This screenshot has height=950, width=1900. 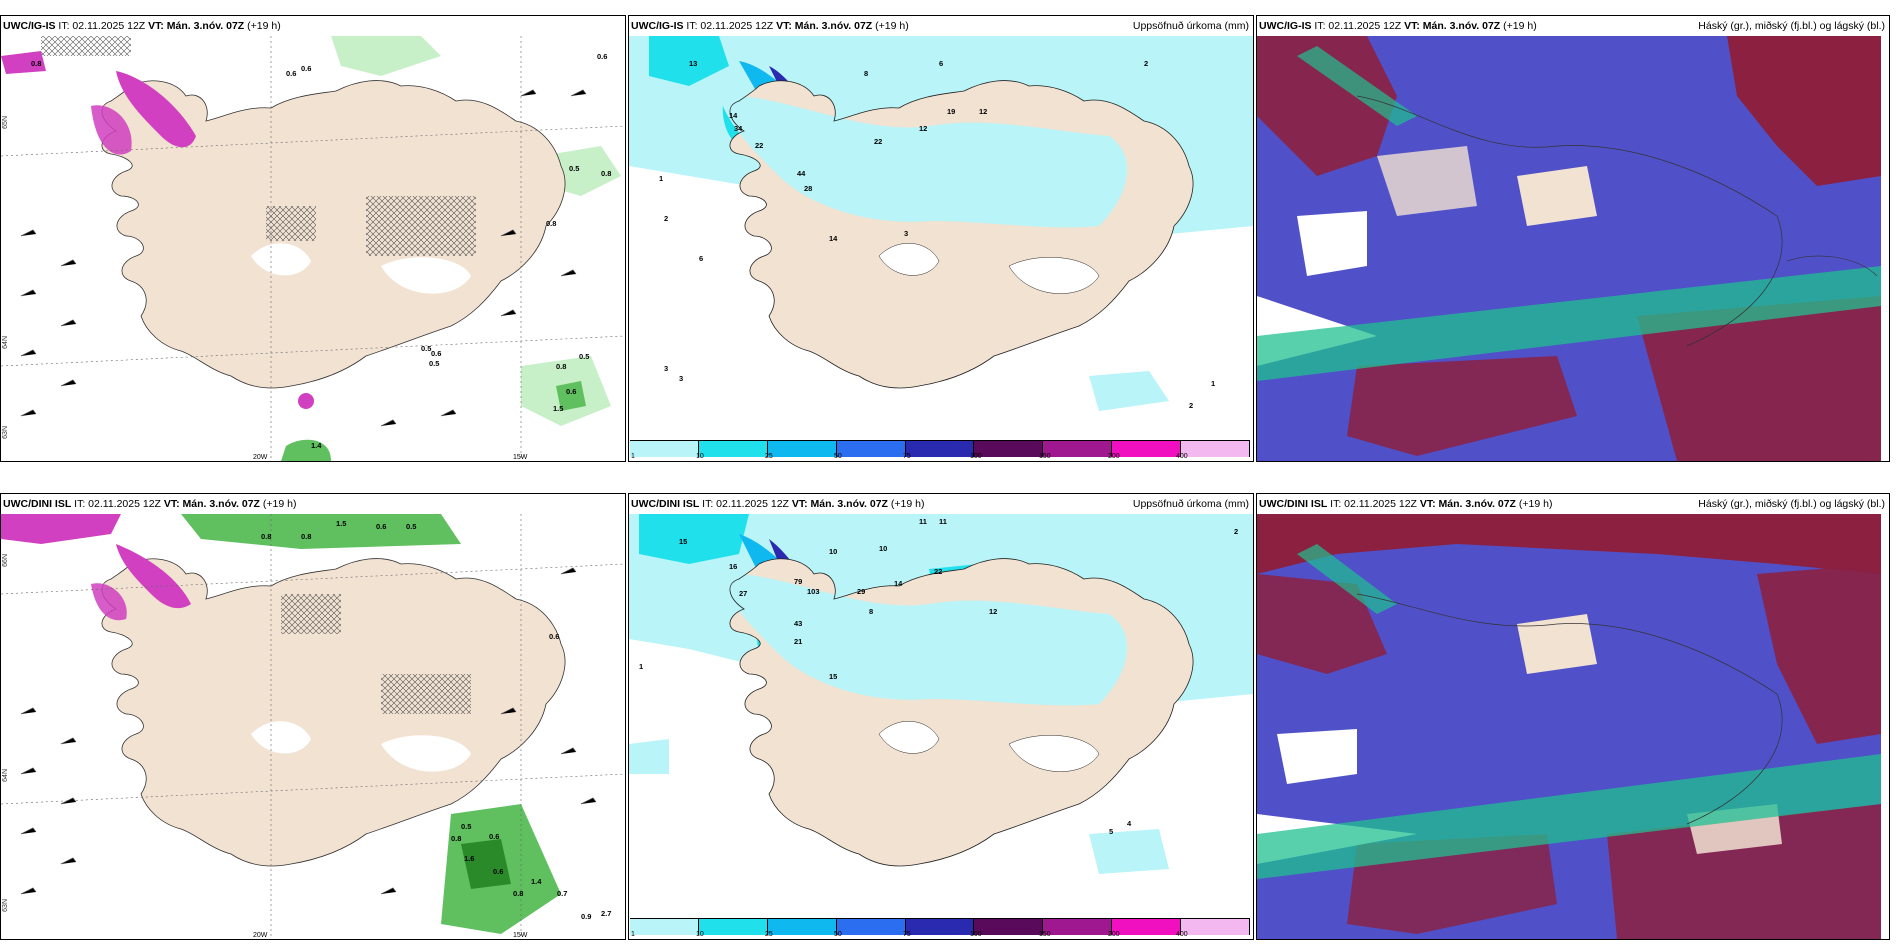 I want to click on map-canvas, so click(x=313, y=248).